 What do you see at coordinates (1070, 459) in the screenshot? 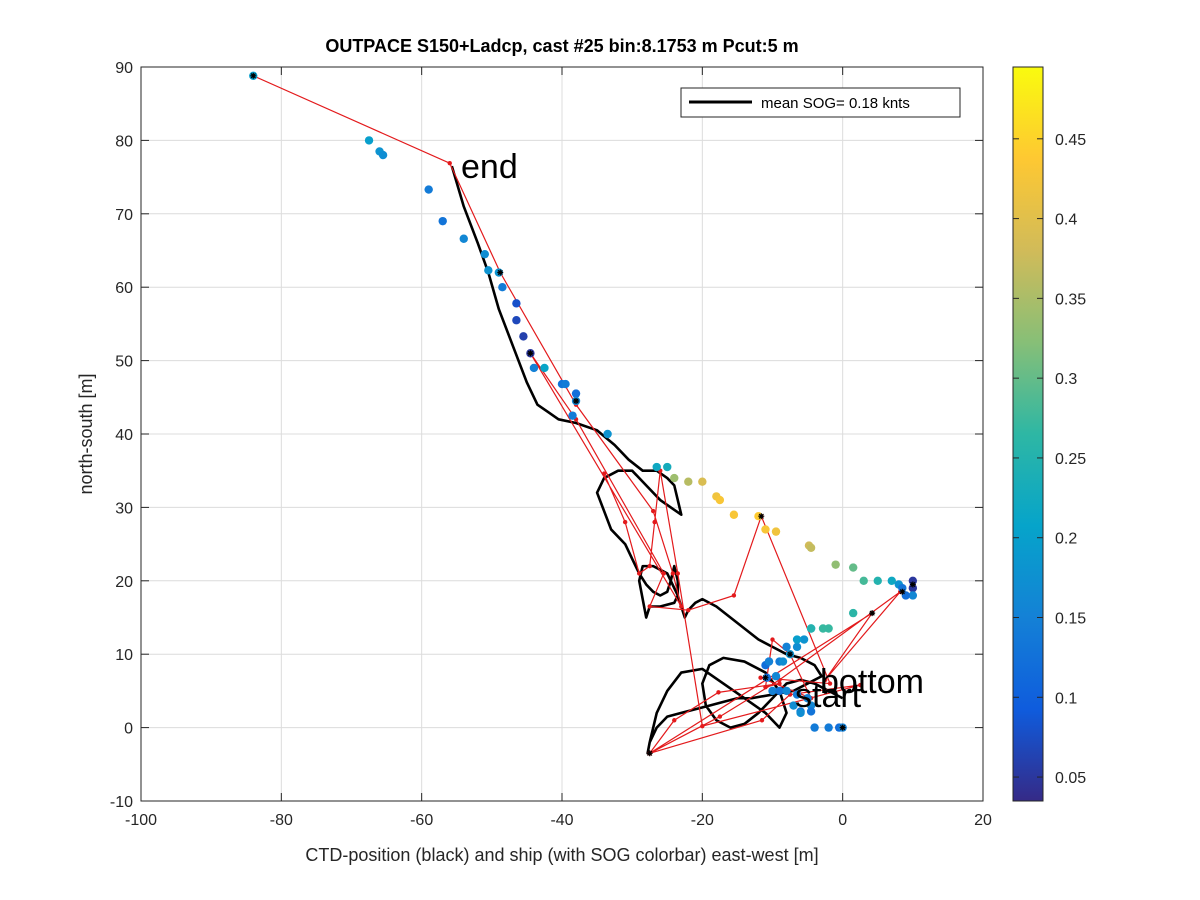
I see `colorbar-tick-label: 0.25` at bounding box center [1070, 459].